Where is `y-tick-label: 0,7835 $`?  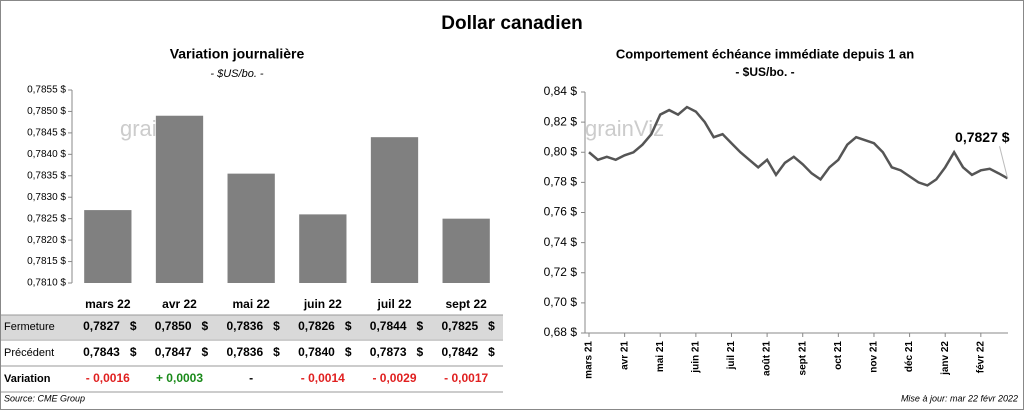
y-tick-label: 0,7835 $ is located at coordinates (46, 175).